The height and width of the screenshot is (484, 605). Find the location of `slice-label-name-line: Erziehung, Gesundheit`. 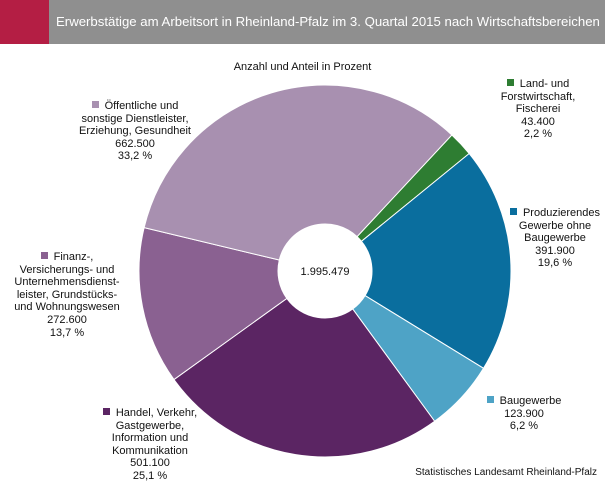

slice-label-name-line: Erziehung, Gesundheit is located at coordinates (135, 131).